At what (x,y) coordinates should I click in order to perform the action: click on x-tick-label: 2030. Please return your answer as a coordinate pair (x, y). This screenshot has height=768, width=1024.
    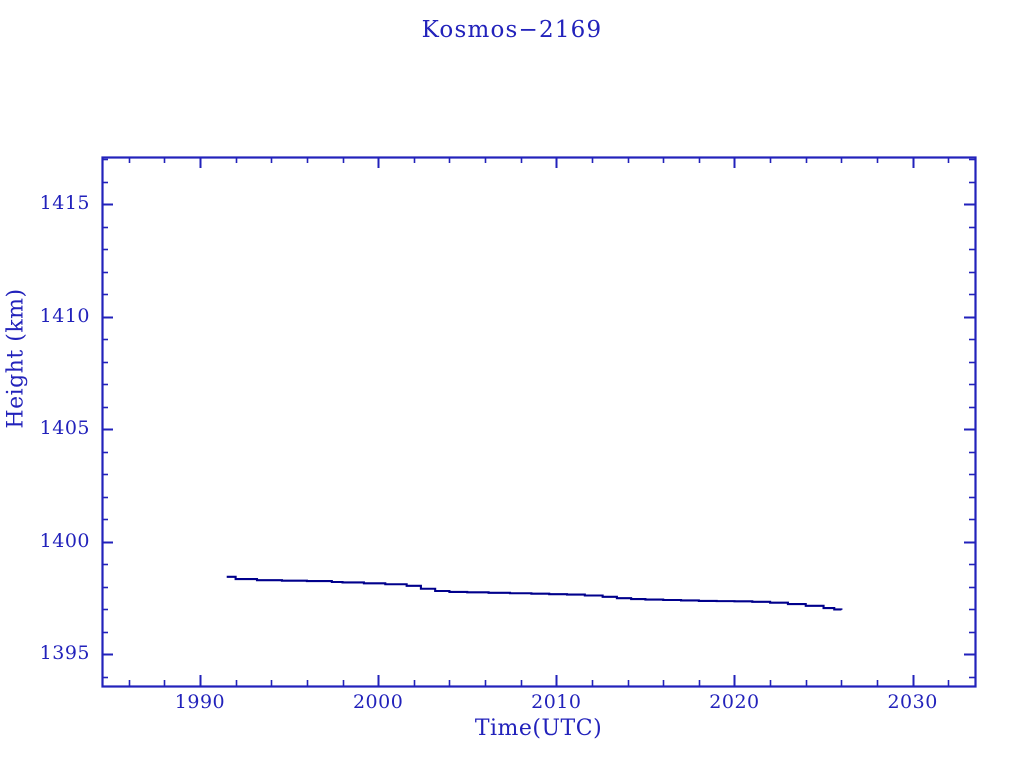
    Looking at the image, I should click on (912, 702).